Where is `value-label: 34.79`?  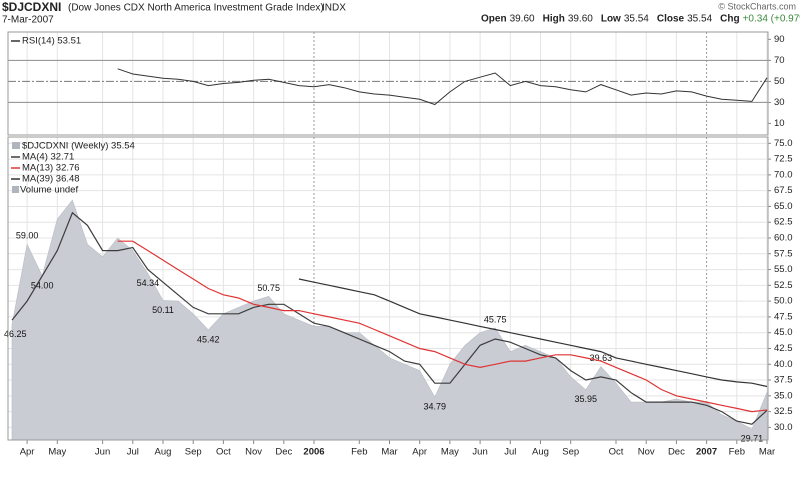
value-label: 34.79 is located at coordinates (435, 407).